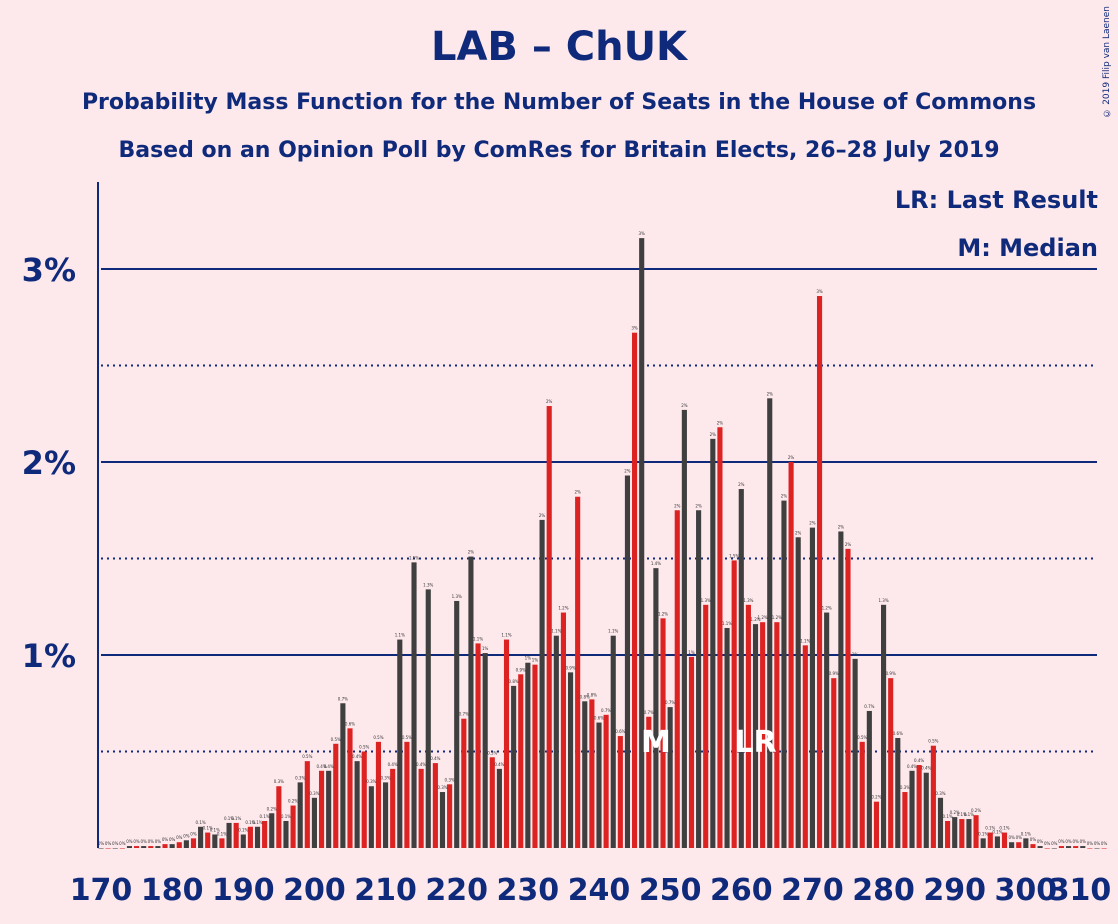 This screenshot has width=1118, height=924. I want to click on bar-value-label: 0.8%, so click(585, 696).